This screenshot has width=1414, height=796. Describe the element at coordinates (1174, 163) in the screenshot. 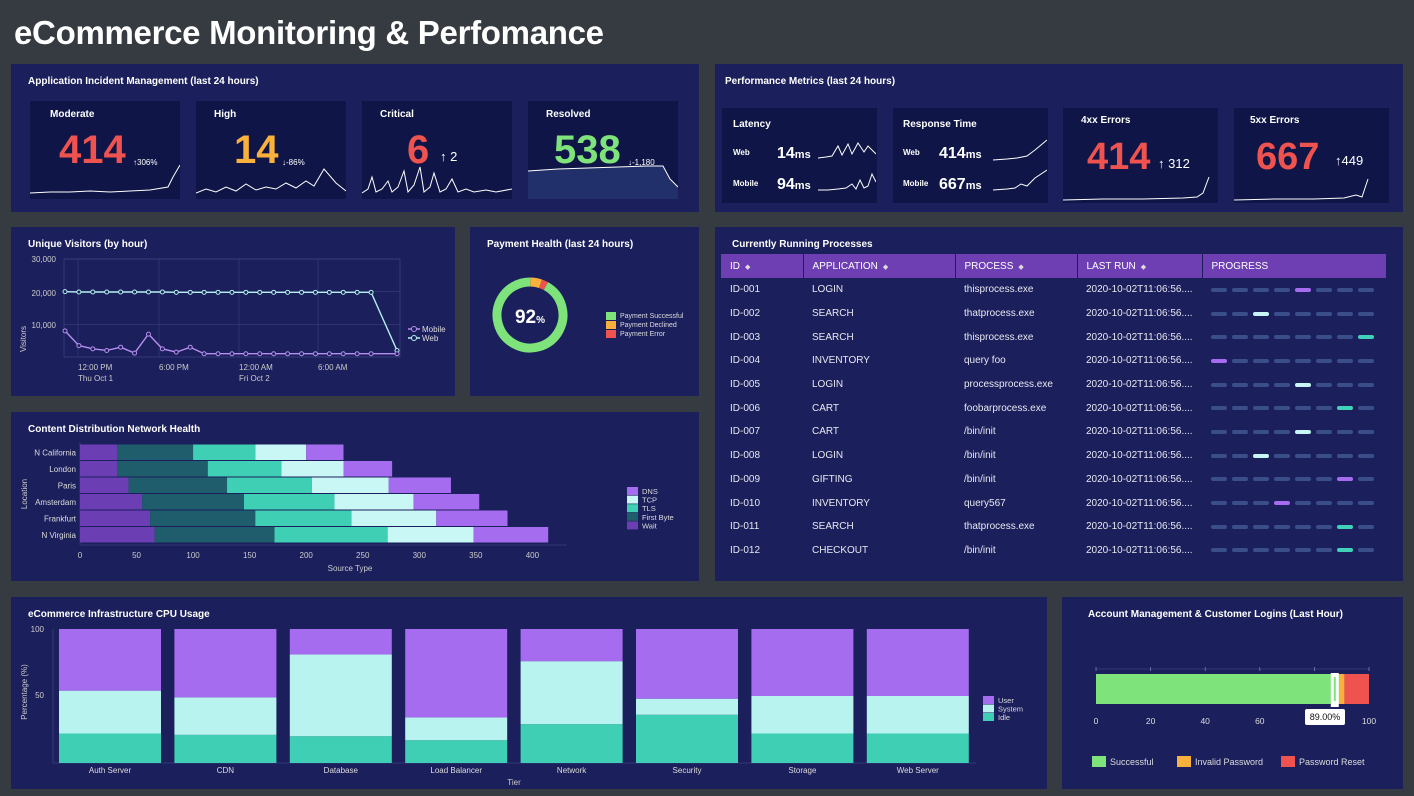

I see `4xx-delta: ↑ 312` at that location.